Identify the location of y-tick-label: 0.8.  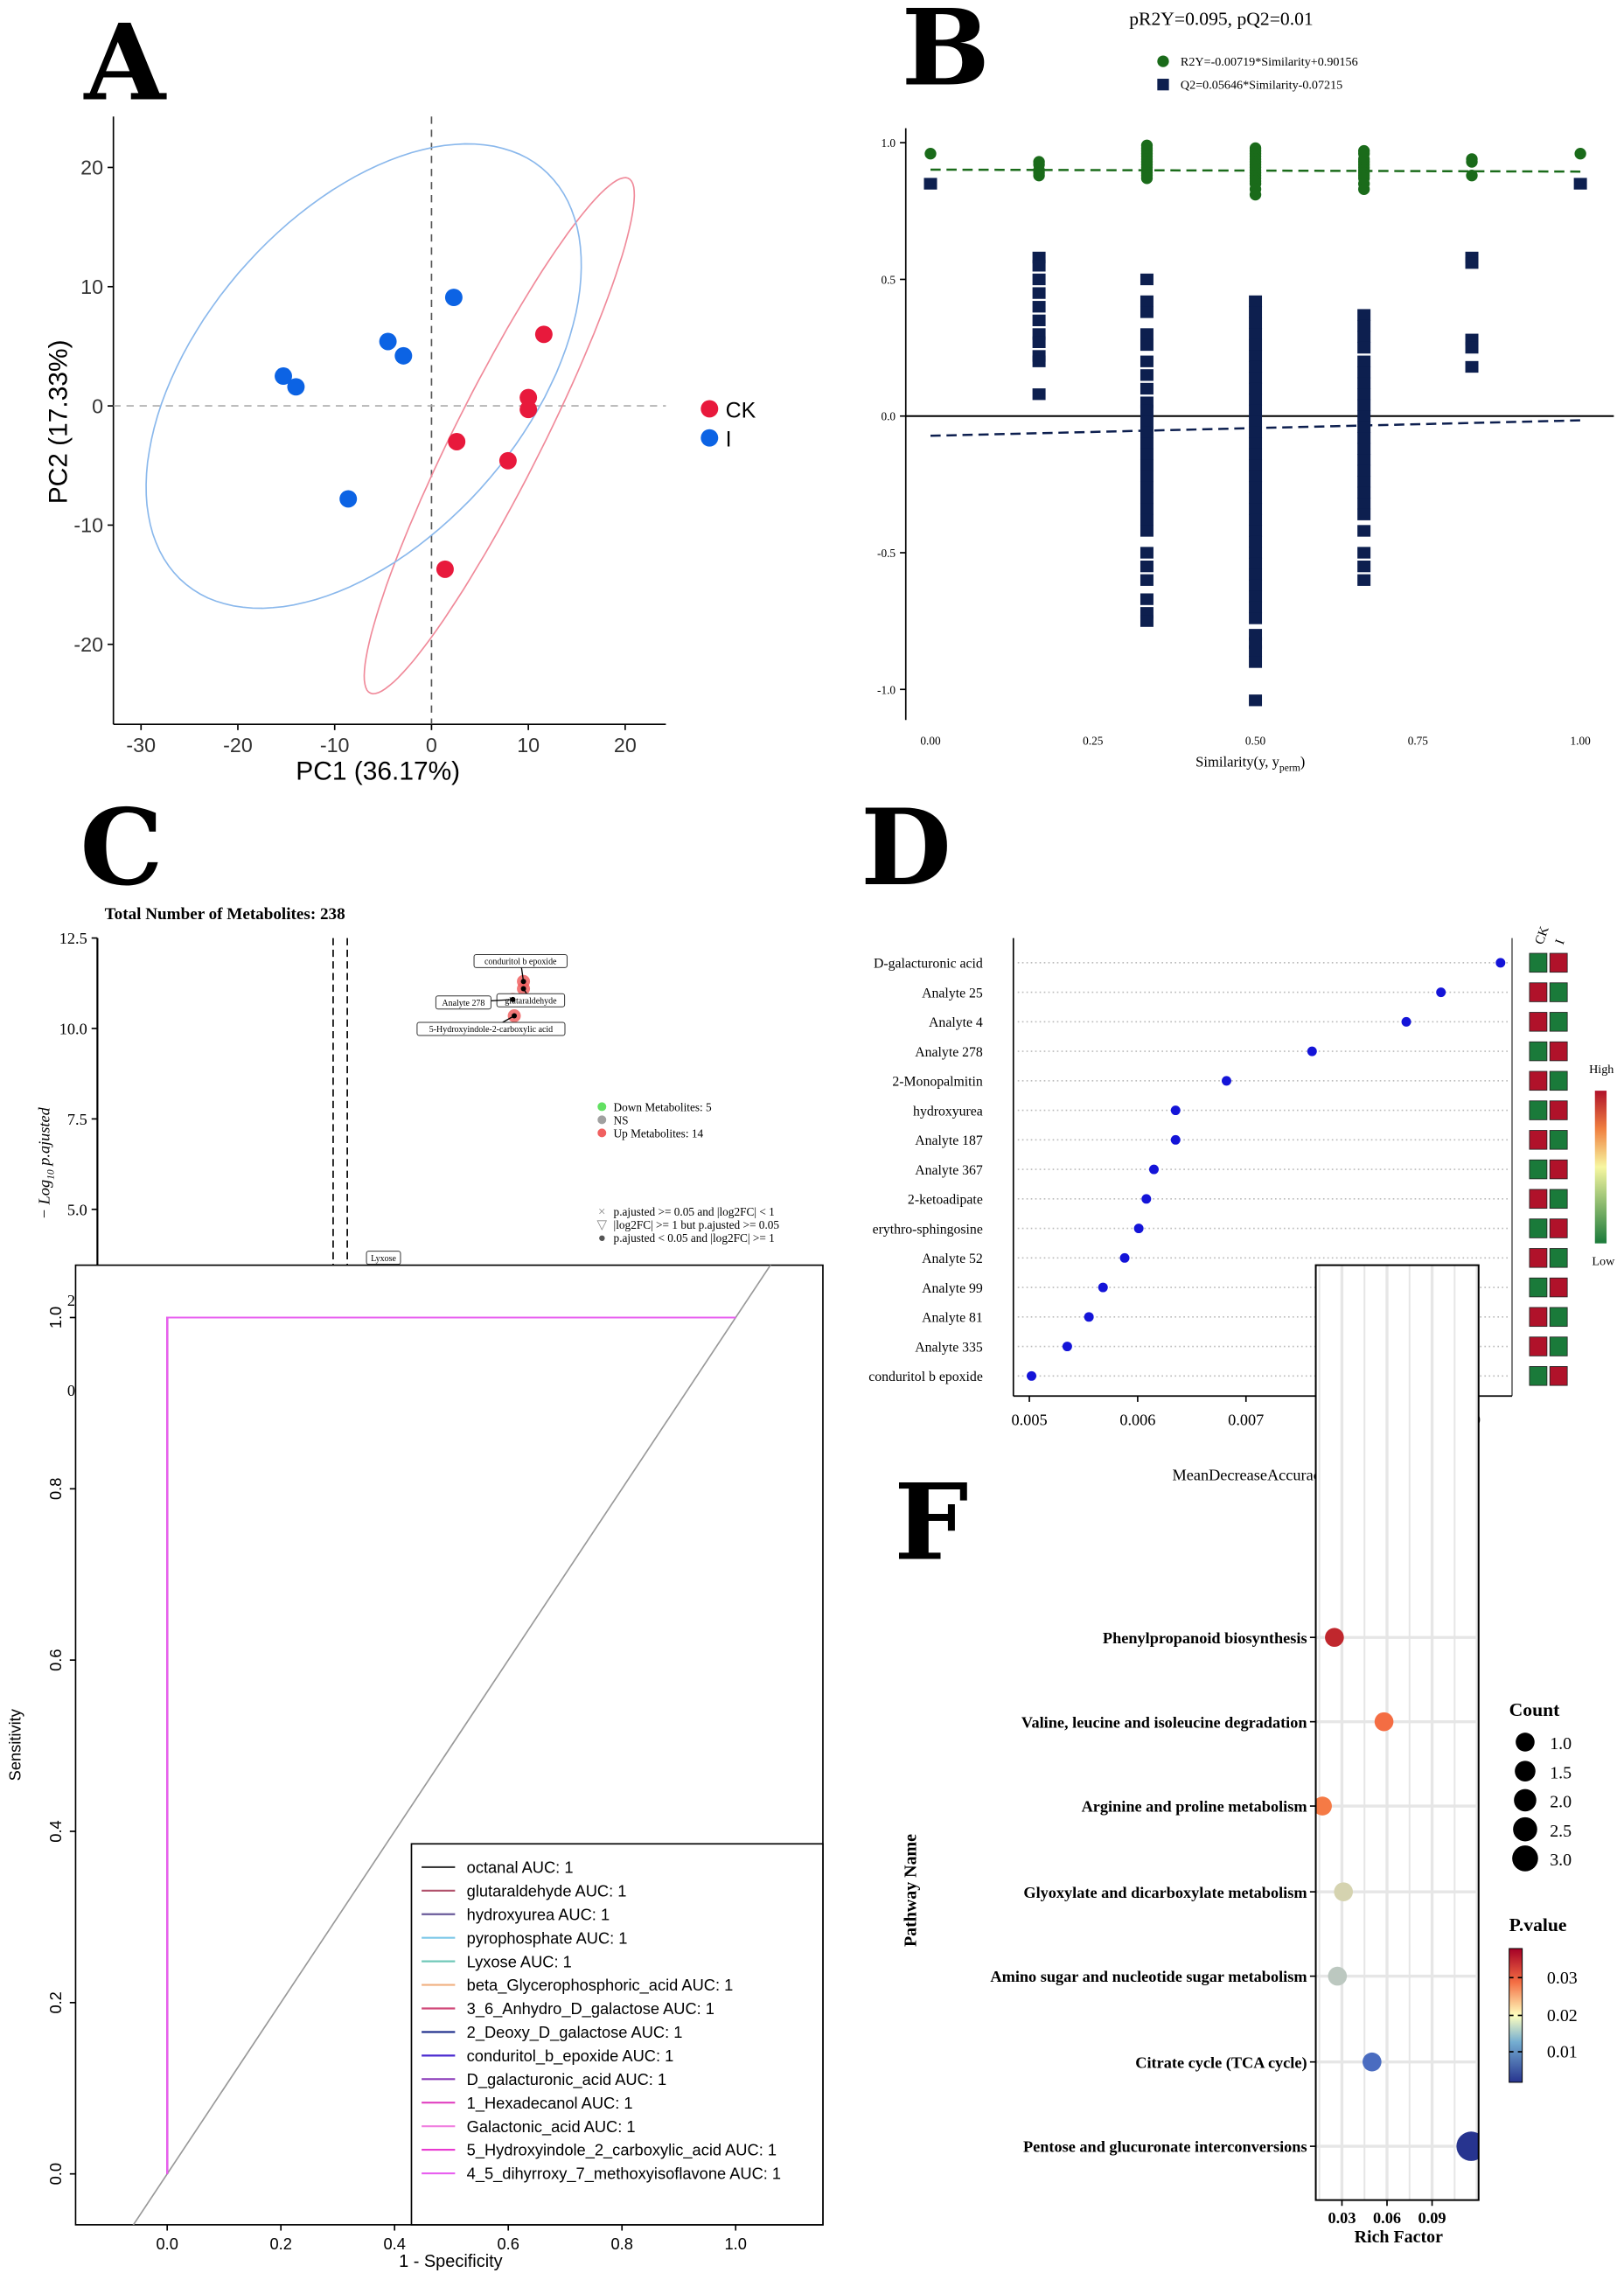
(55, 1489).